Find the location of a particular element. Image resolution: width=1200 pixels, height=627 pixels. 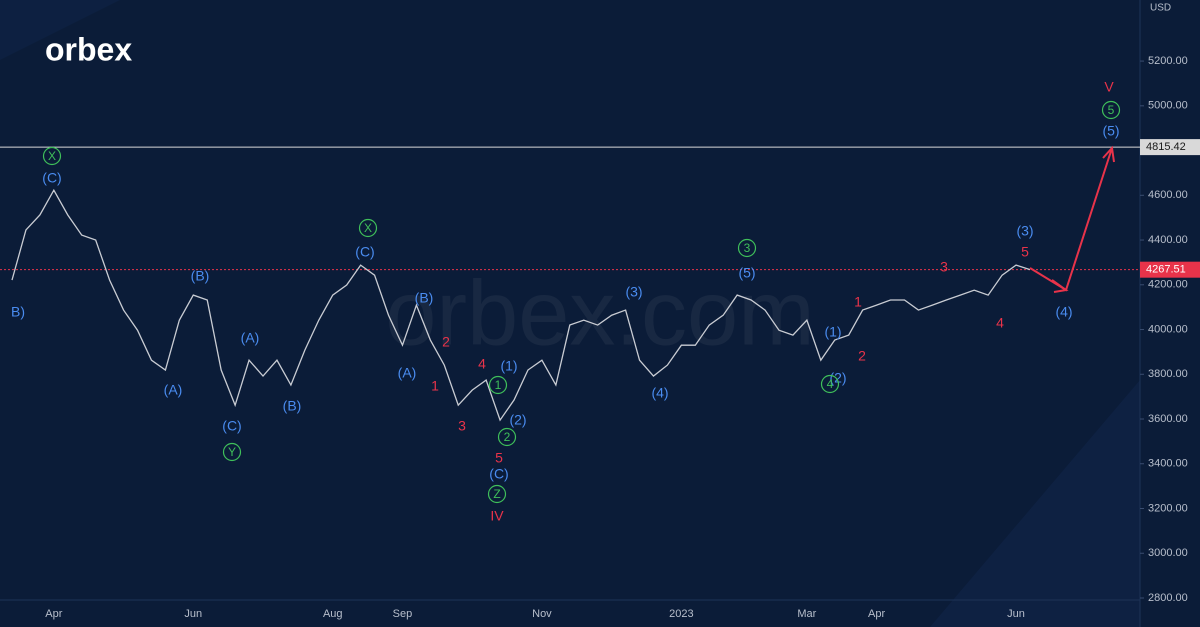

y-tick-label: 3400.00 is located at coordinates (1168, 464).